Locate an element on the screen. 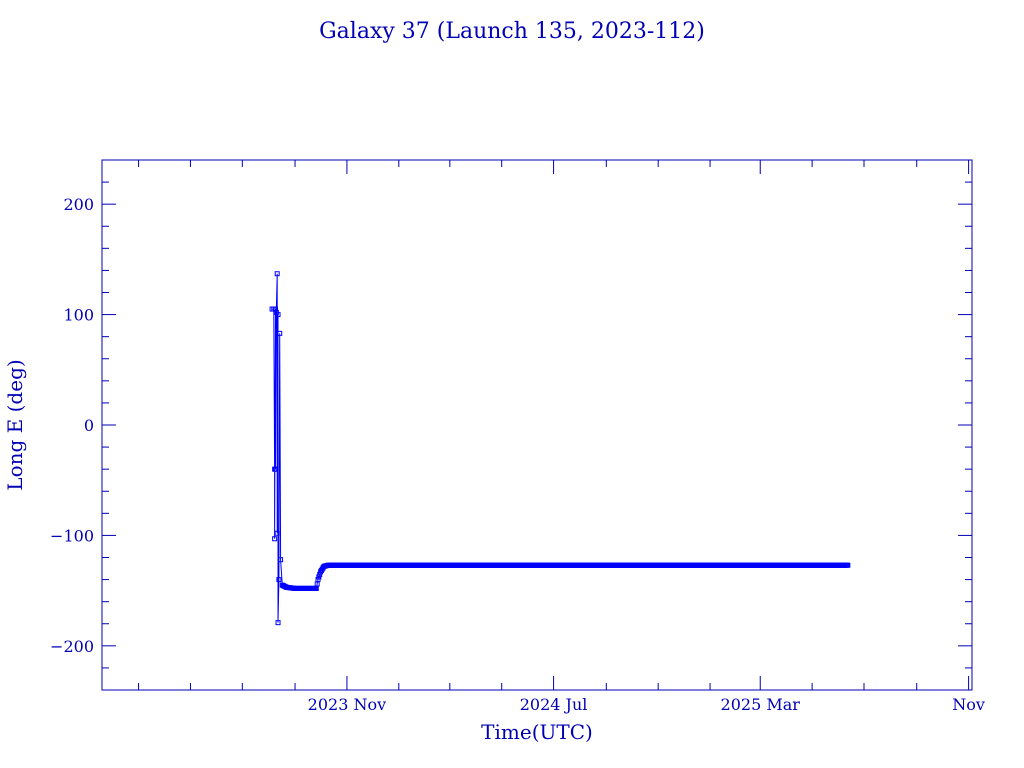 The height and width of the screenshot is (768, 1024). x-tick-label: 2025 Mar is located at coordinates (761, 704).